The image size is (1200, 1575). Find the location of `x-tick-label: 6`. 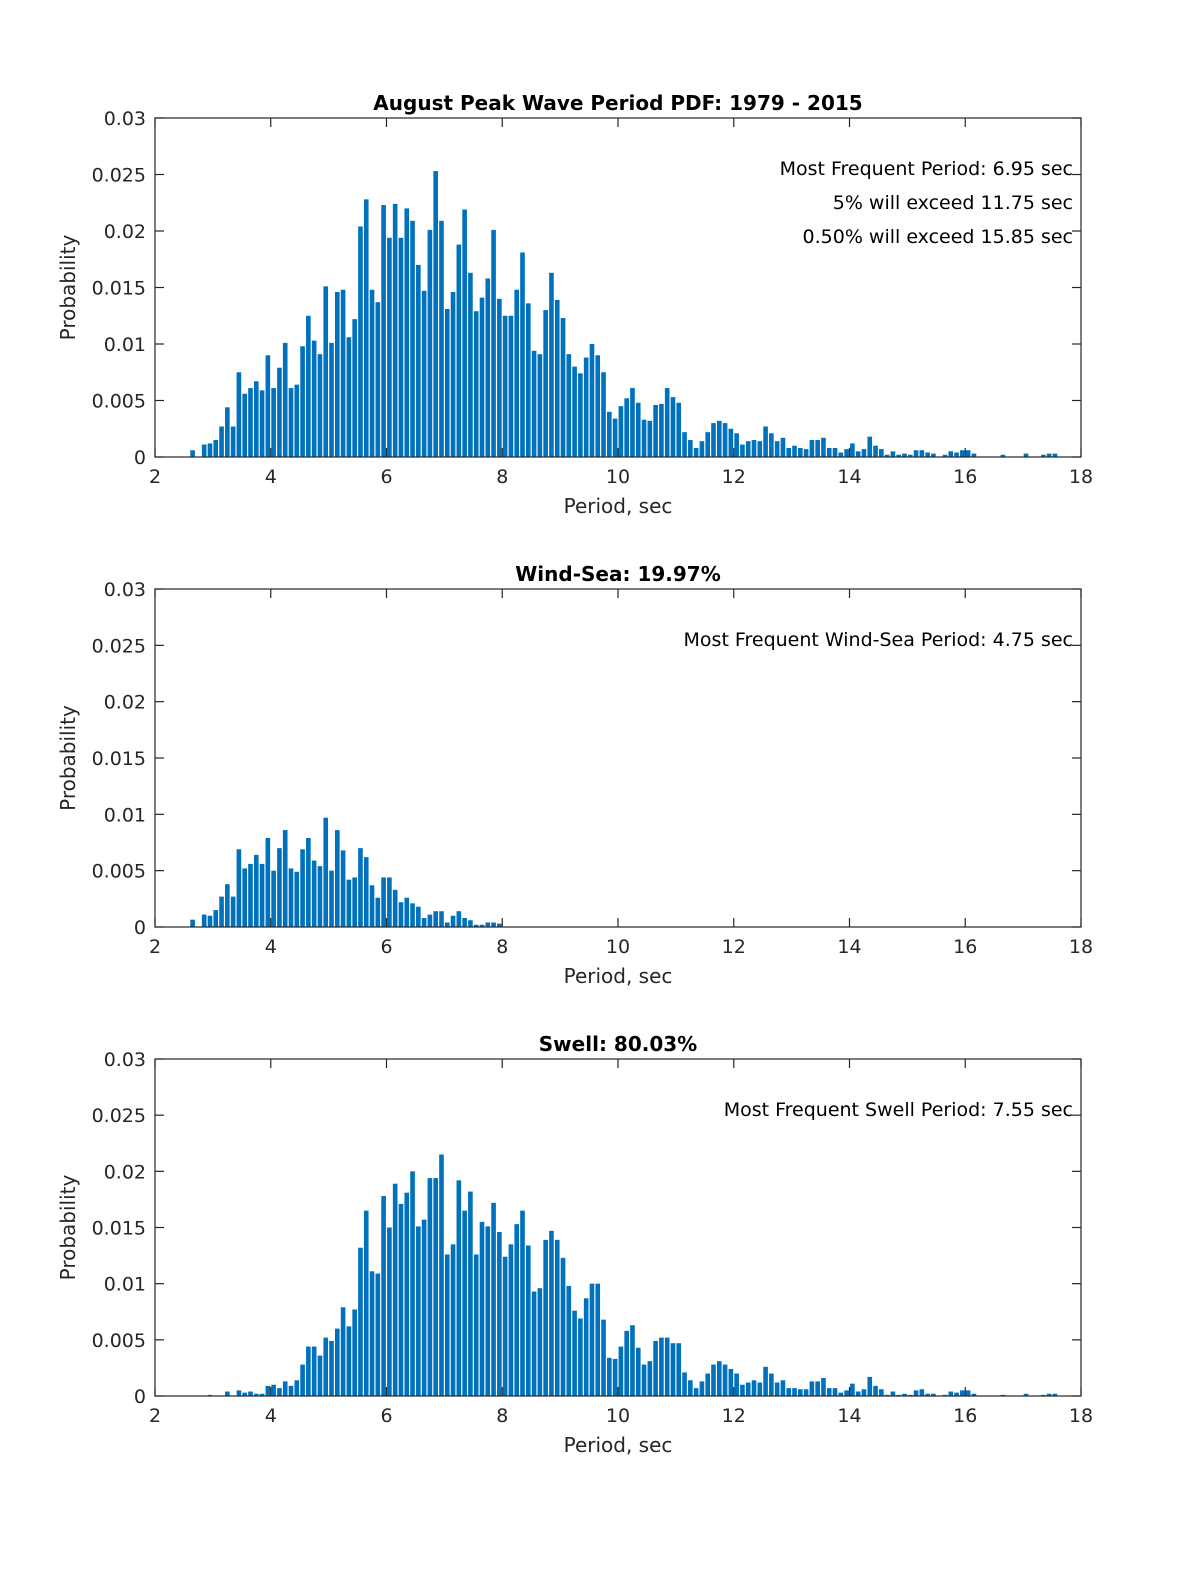

x-tick-label: 6 is located at coordinates (386, 477).